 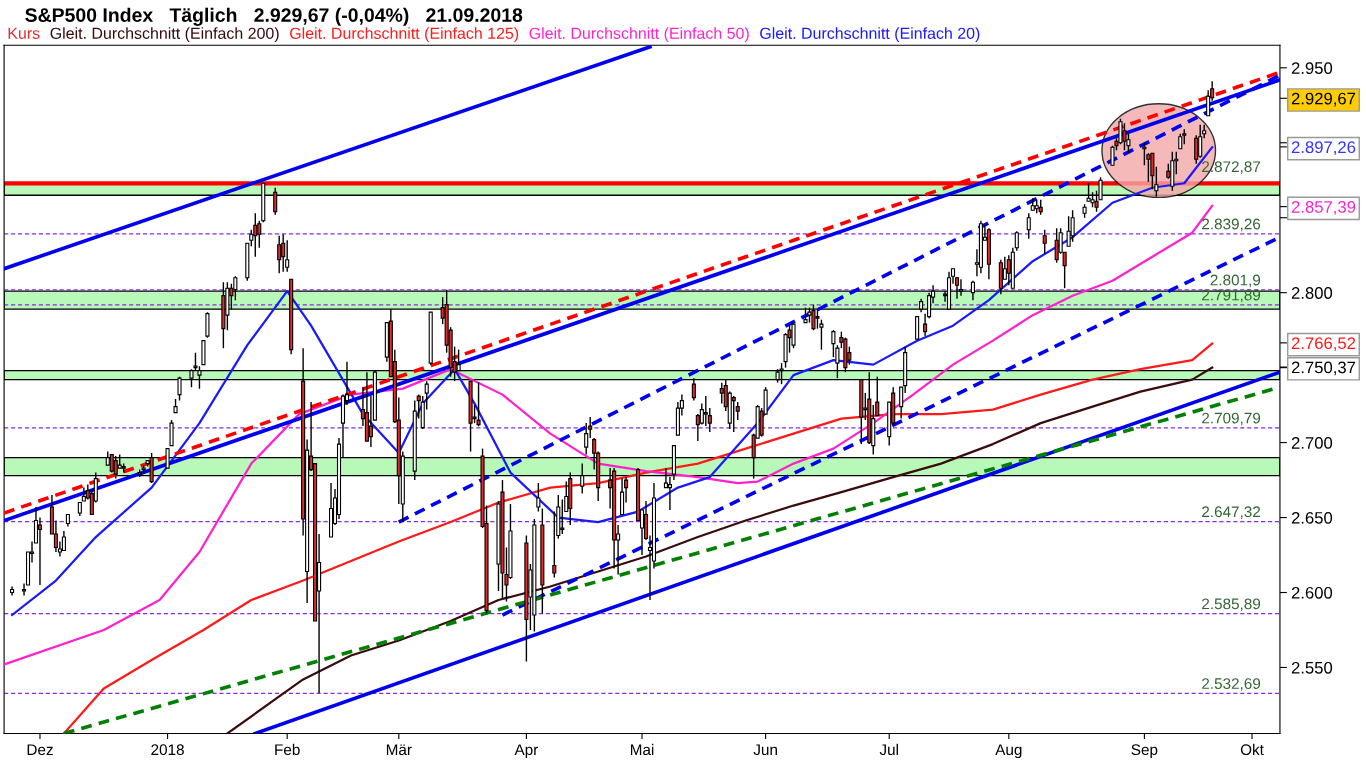 I want to click on x-tick-label: Apr, so click(x=526, y=751).